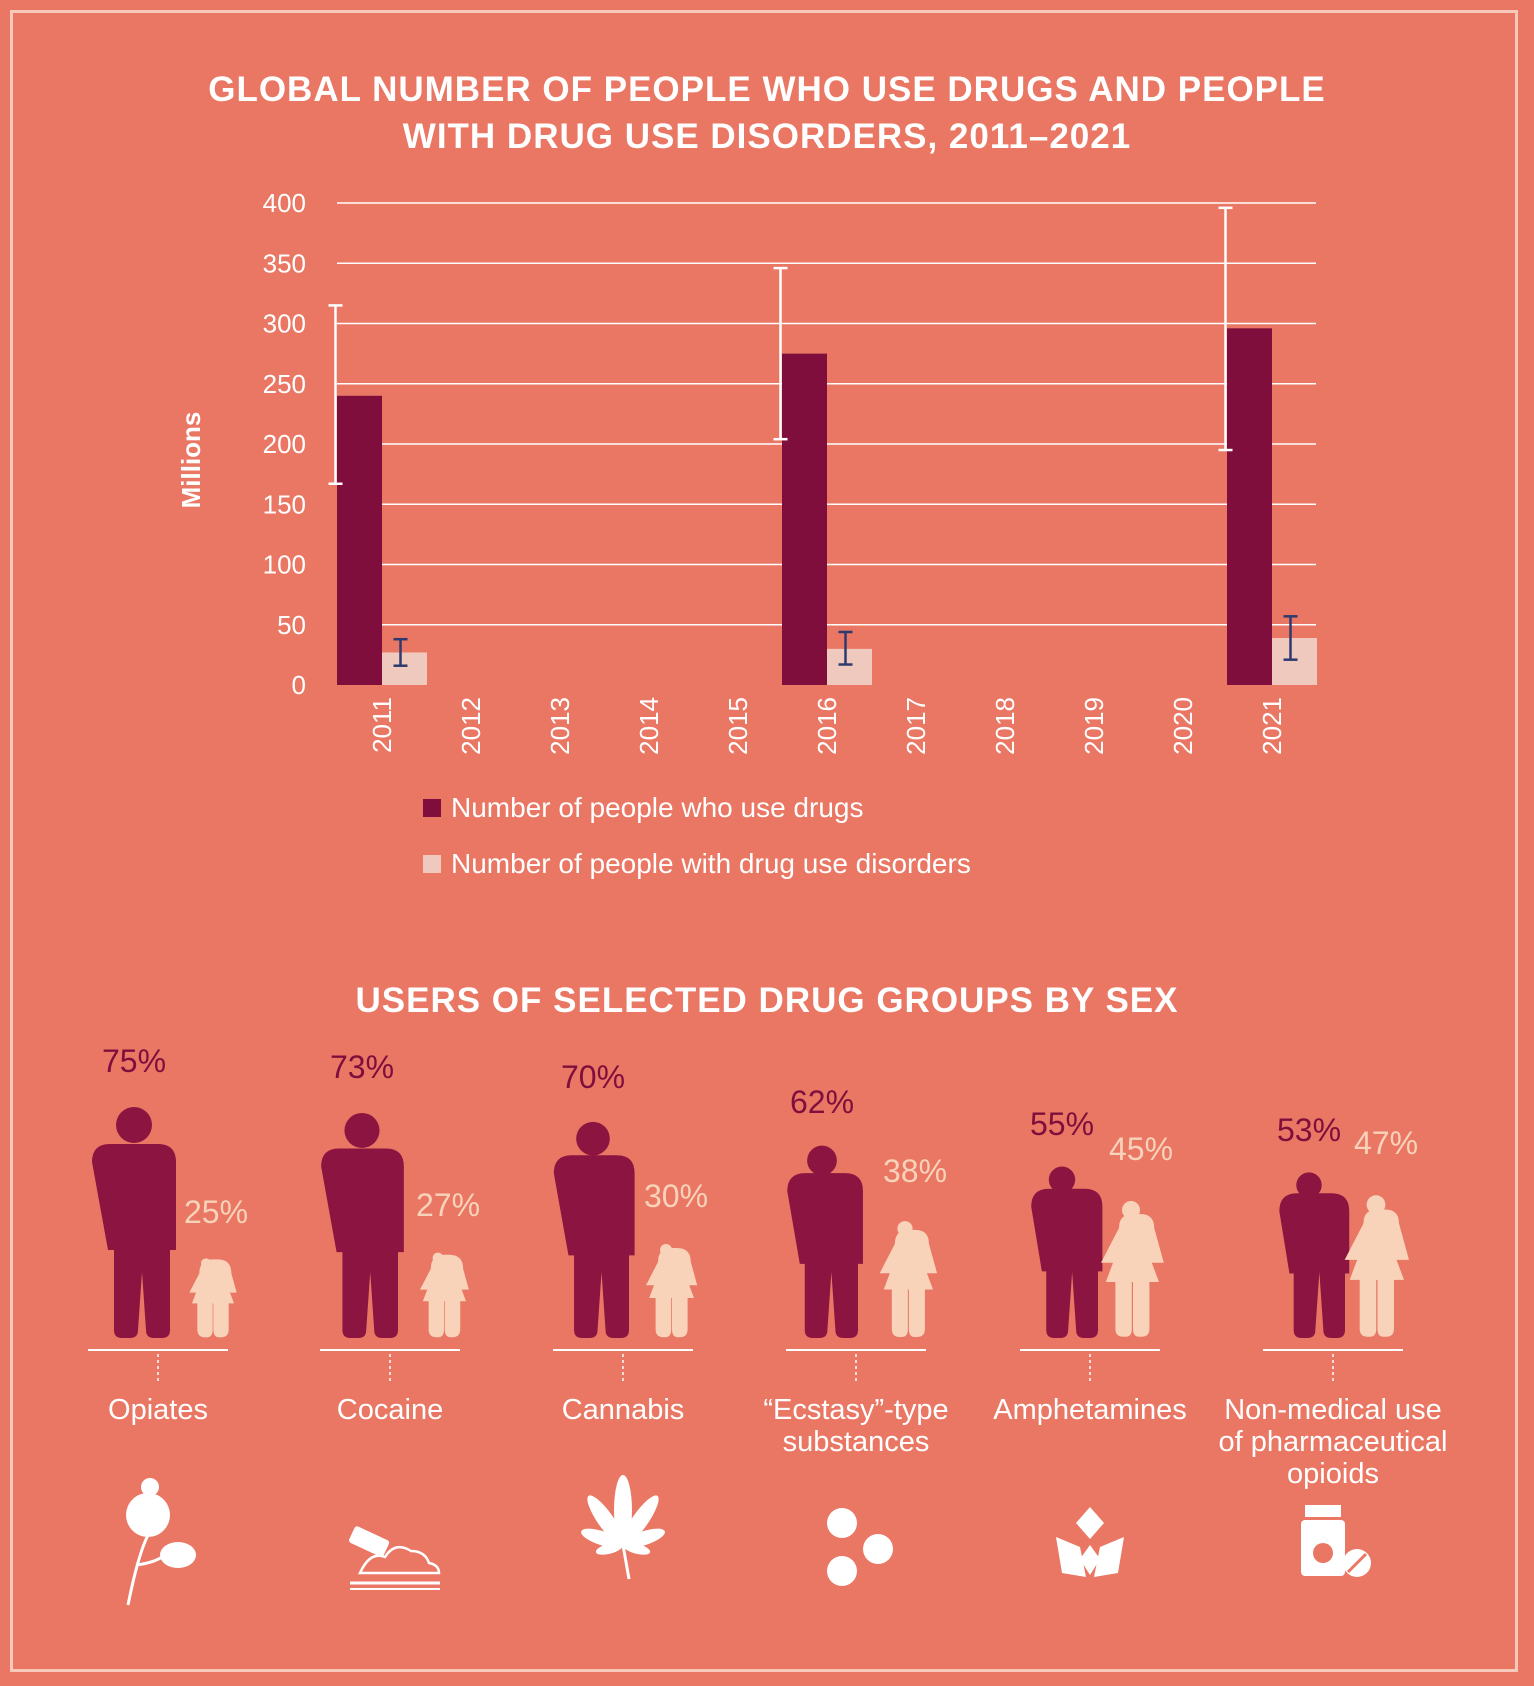  Describe the element at coordinates (711, 863) in the screenshot. I see `legend-label-disorders: Number of people with drug use disorders` at that location.